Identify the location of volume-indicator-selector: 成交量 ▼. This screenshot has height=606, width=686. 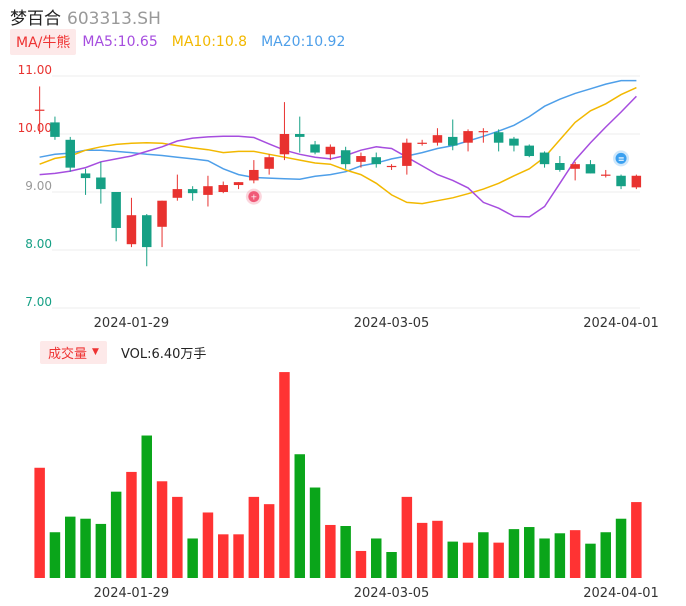
(73, 352).